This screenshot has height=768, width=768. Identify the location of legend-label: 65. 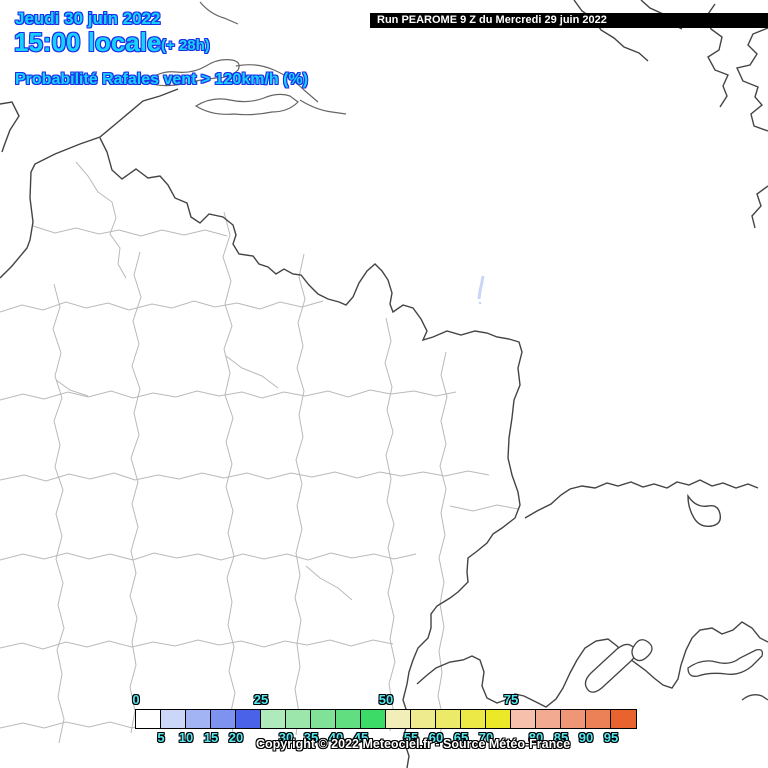
(461, 737).